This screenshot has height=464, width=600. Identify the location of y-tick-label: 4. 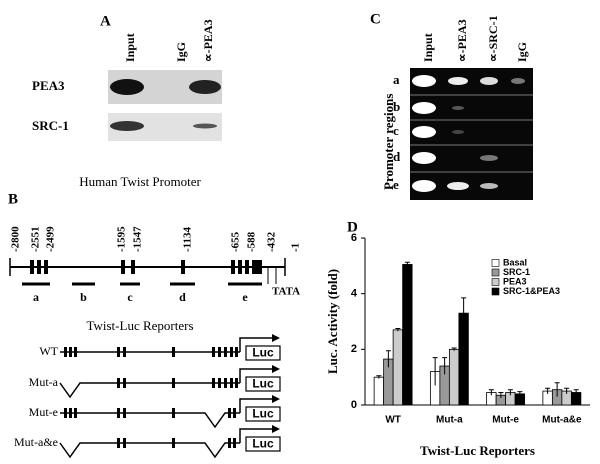
(354, 294).